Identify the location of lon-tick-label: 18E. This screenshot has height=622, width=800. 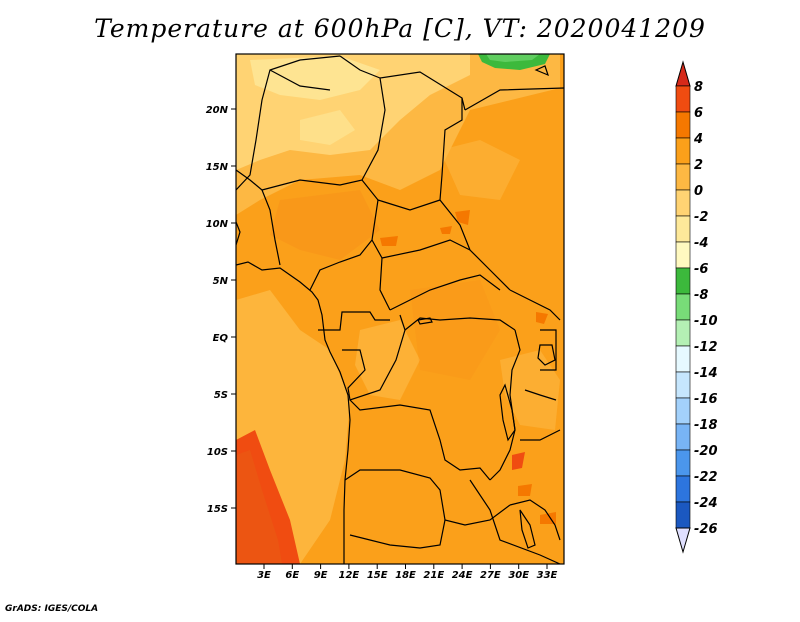
(405, 575).